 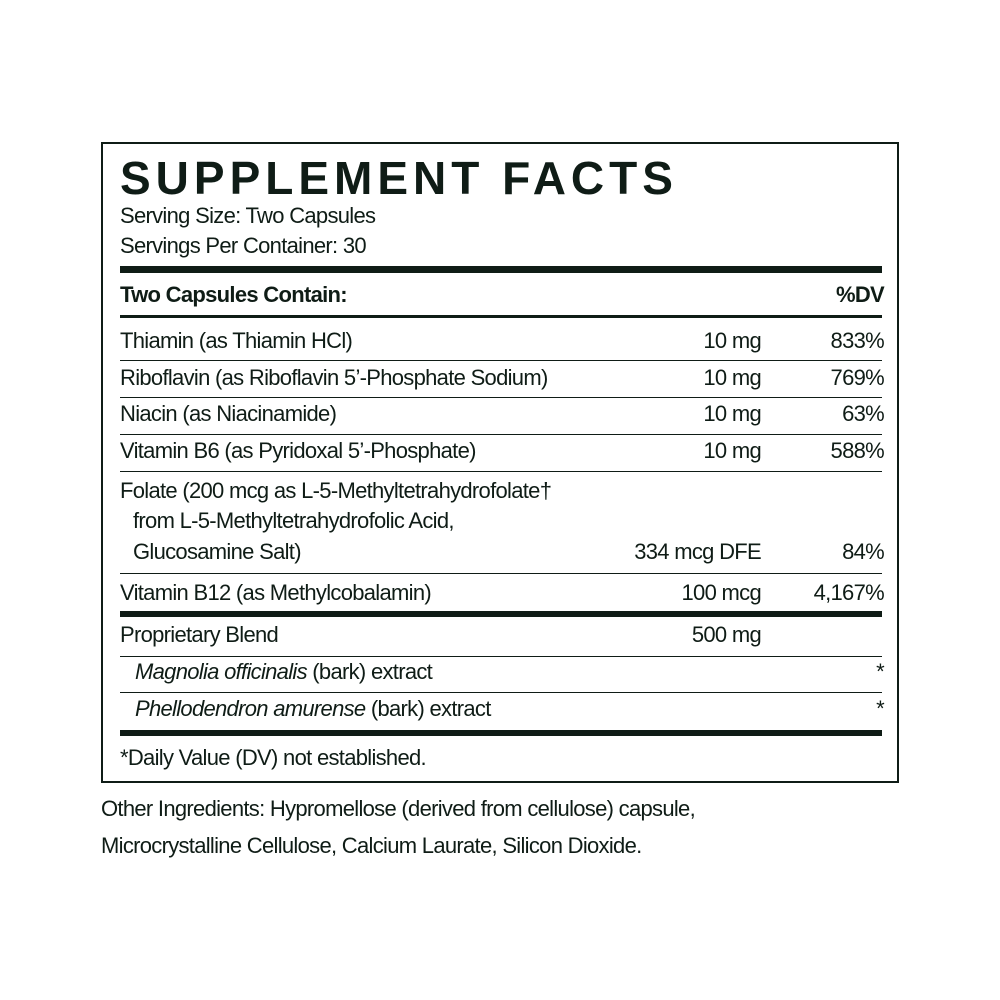 What do you see at coordinates (250, 708) in the screenshot?
I see `latin-name: Phellodendron amurense` at bounding box center [250, 708].